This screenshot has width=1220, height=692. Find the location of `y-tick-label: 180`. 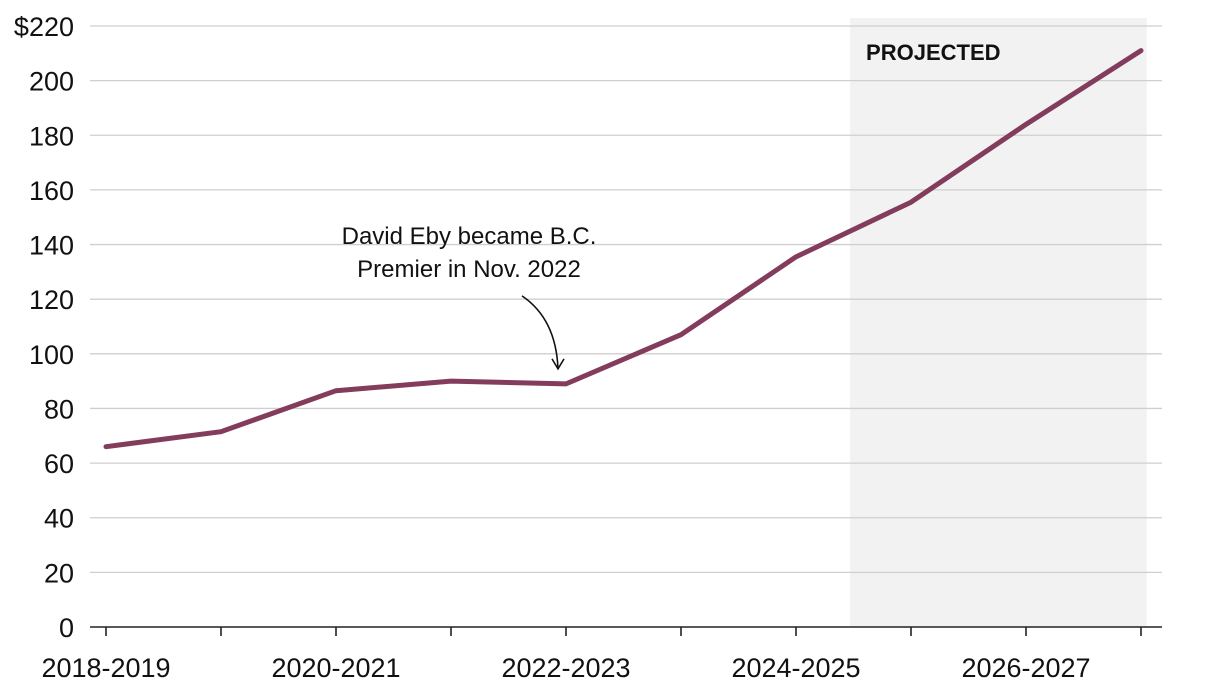

y-tick-label: 180 is located at coordinates (51, 136).